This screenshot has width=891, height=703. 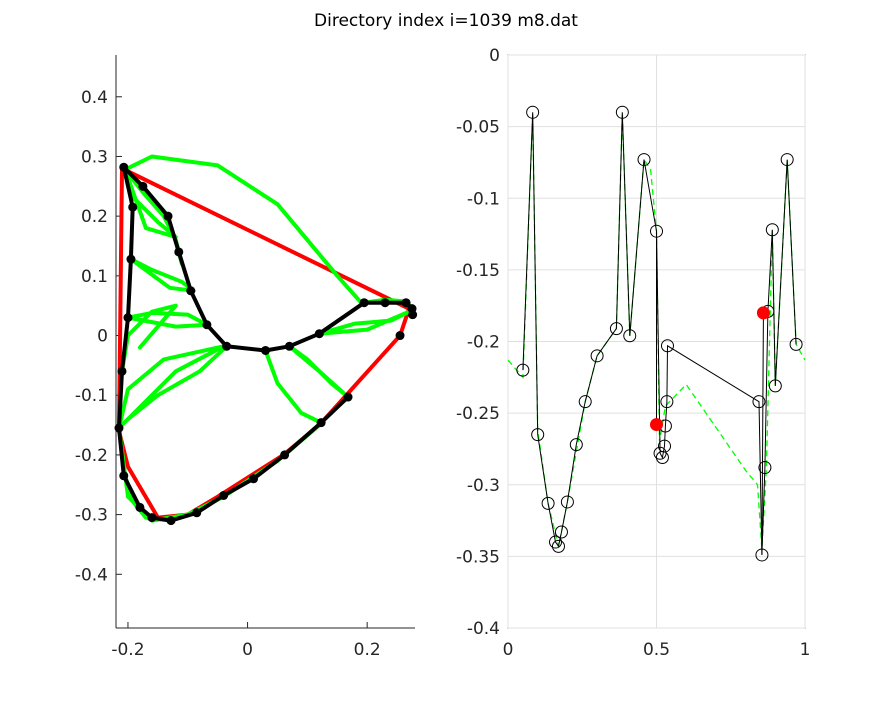 I want to click on left-y-tick-label: 0.4, so click(x=94, y=98).